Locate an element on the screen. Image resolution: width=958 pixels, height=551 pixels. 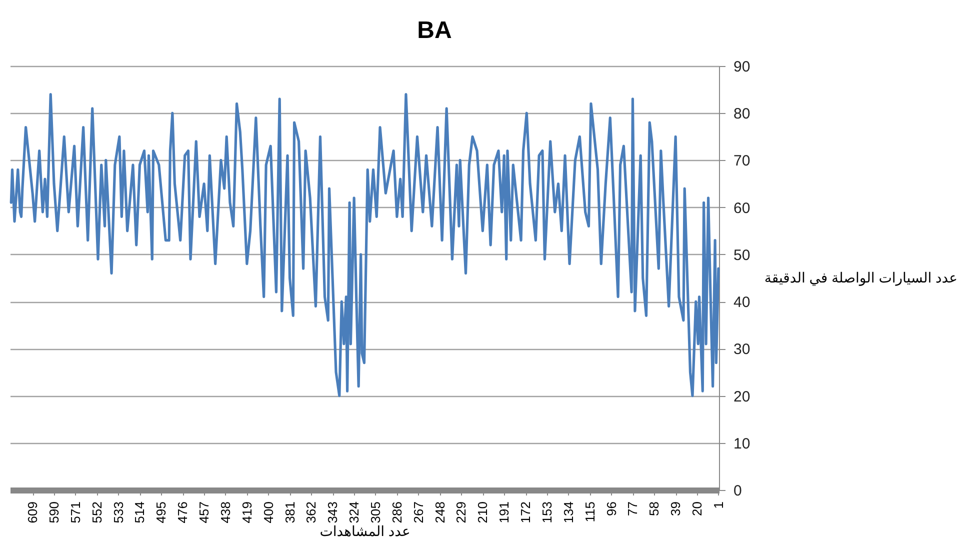
x-tick-label: 39 is located at coordinates (676, 509).